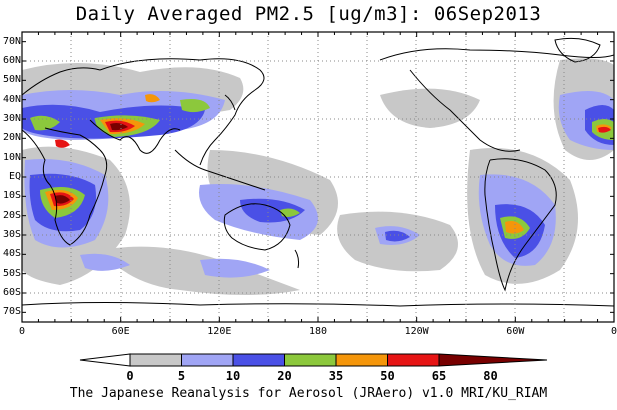 The image size is (617, 410). What do you see at coordinates (11, 254) in the screenshot?
I see `lat-label: 40S` at bounding box center [11, 254].